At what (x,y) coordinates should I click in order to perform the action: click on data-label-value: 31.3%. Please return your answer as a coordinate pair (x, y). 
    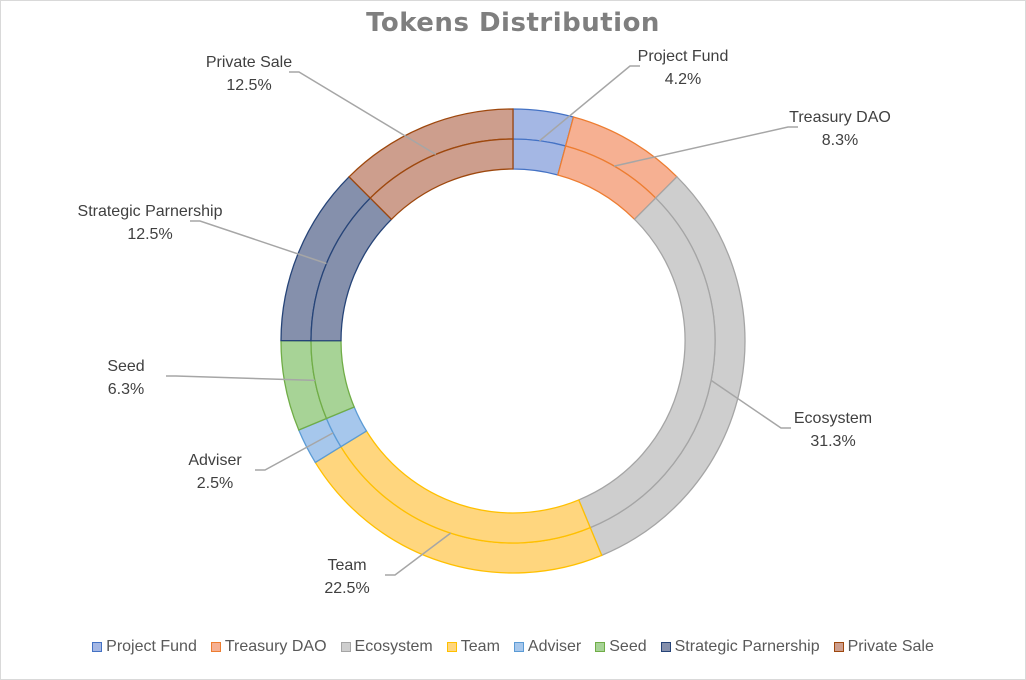
    Looking at the image, I should click on (832, 441).